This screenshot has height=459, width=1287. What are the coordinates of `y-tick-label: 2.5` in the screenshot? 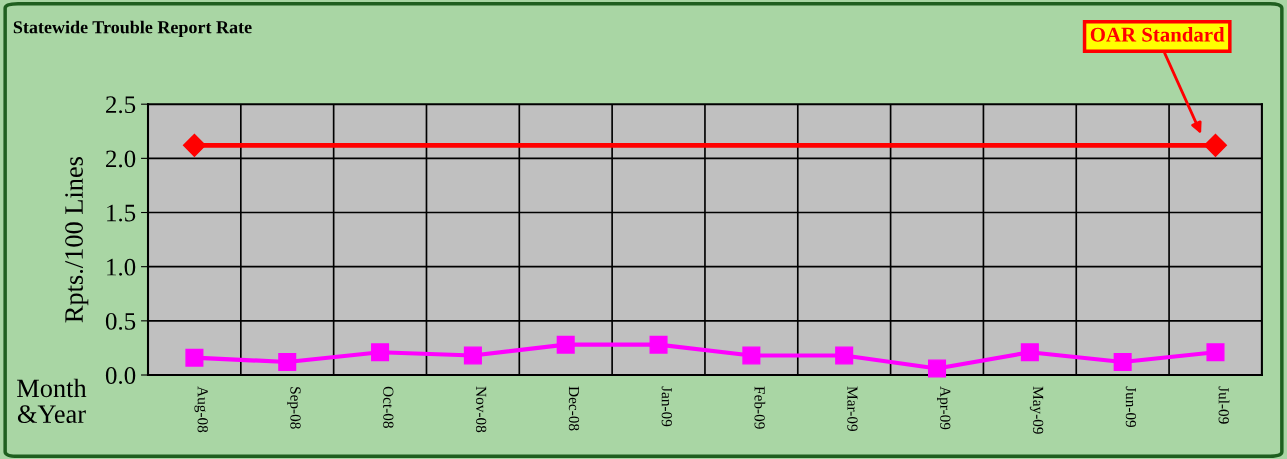 It's located at (121, 105).